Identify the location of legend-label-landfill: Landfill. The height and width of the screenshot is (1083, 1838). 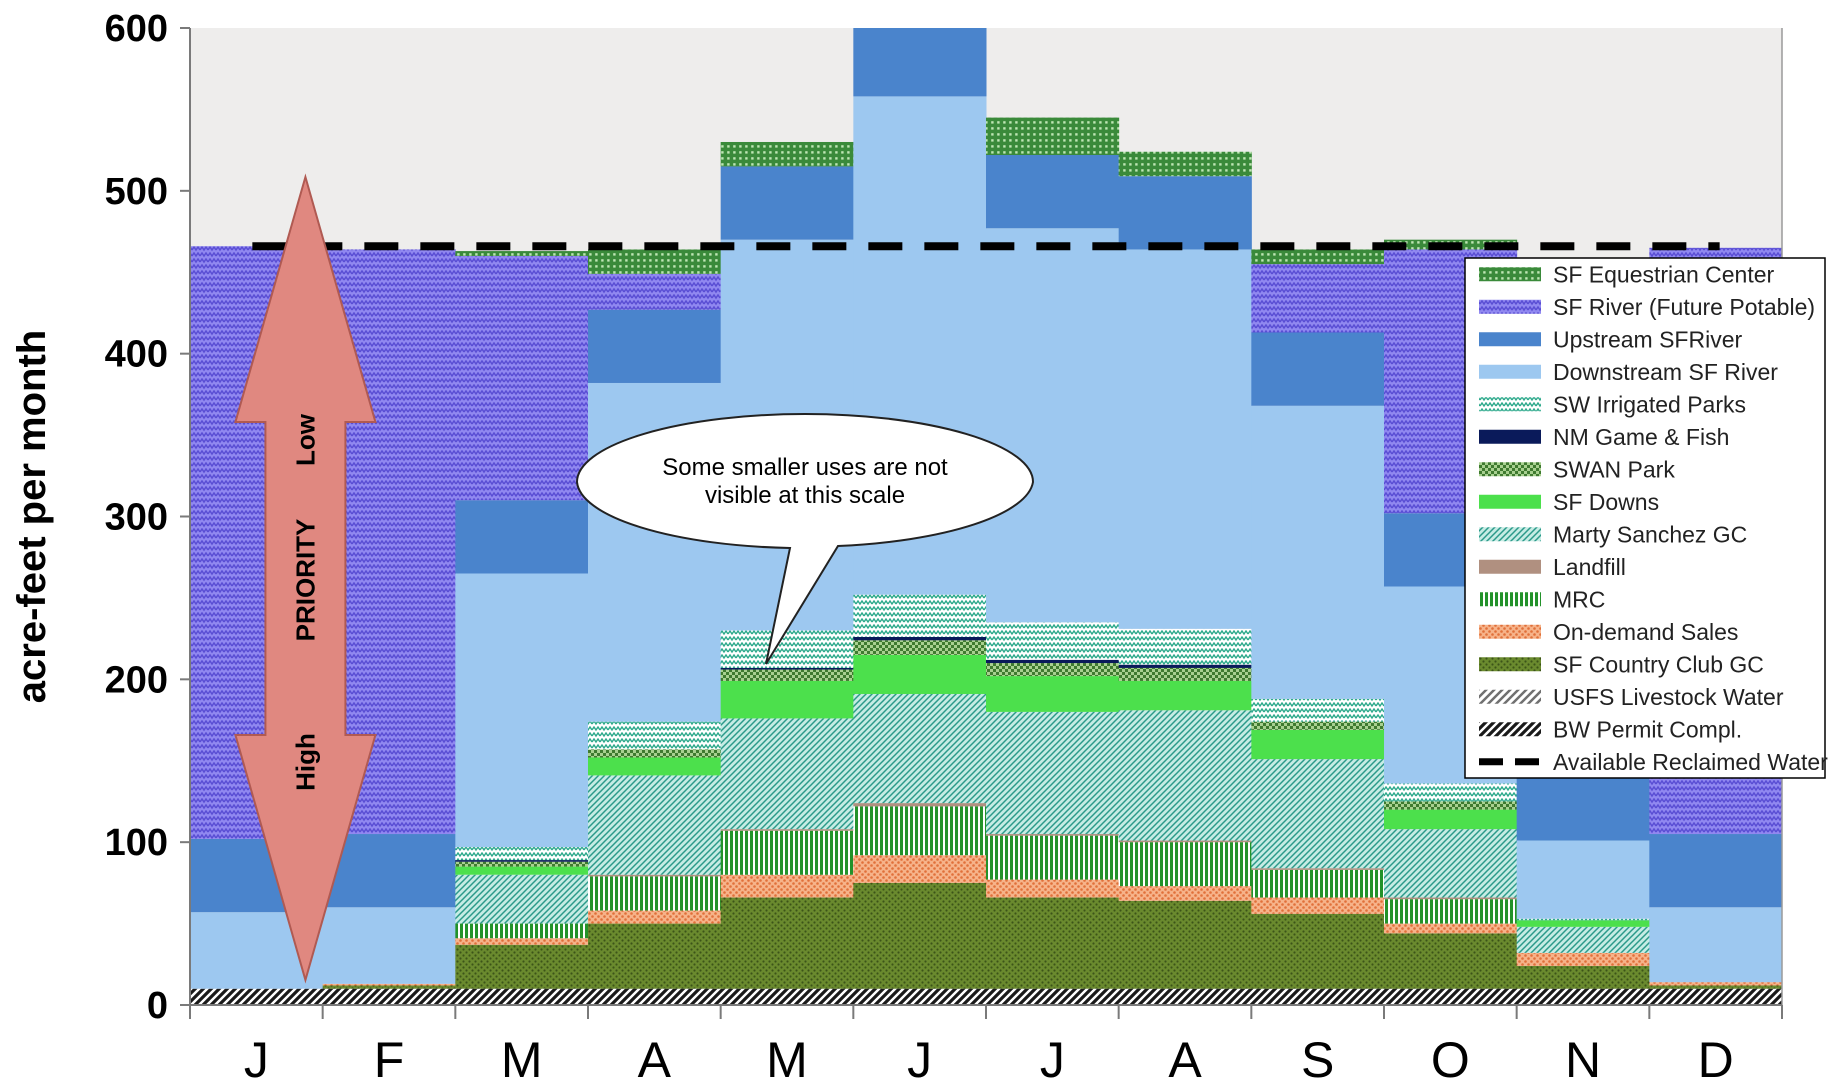
(1589, 567).